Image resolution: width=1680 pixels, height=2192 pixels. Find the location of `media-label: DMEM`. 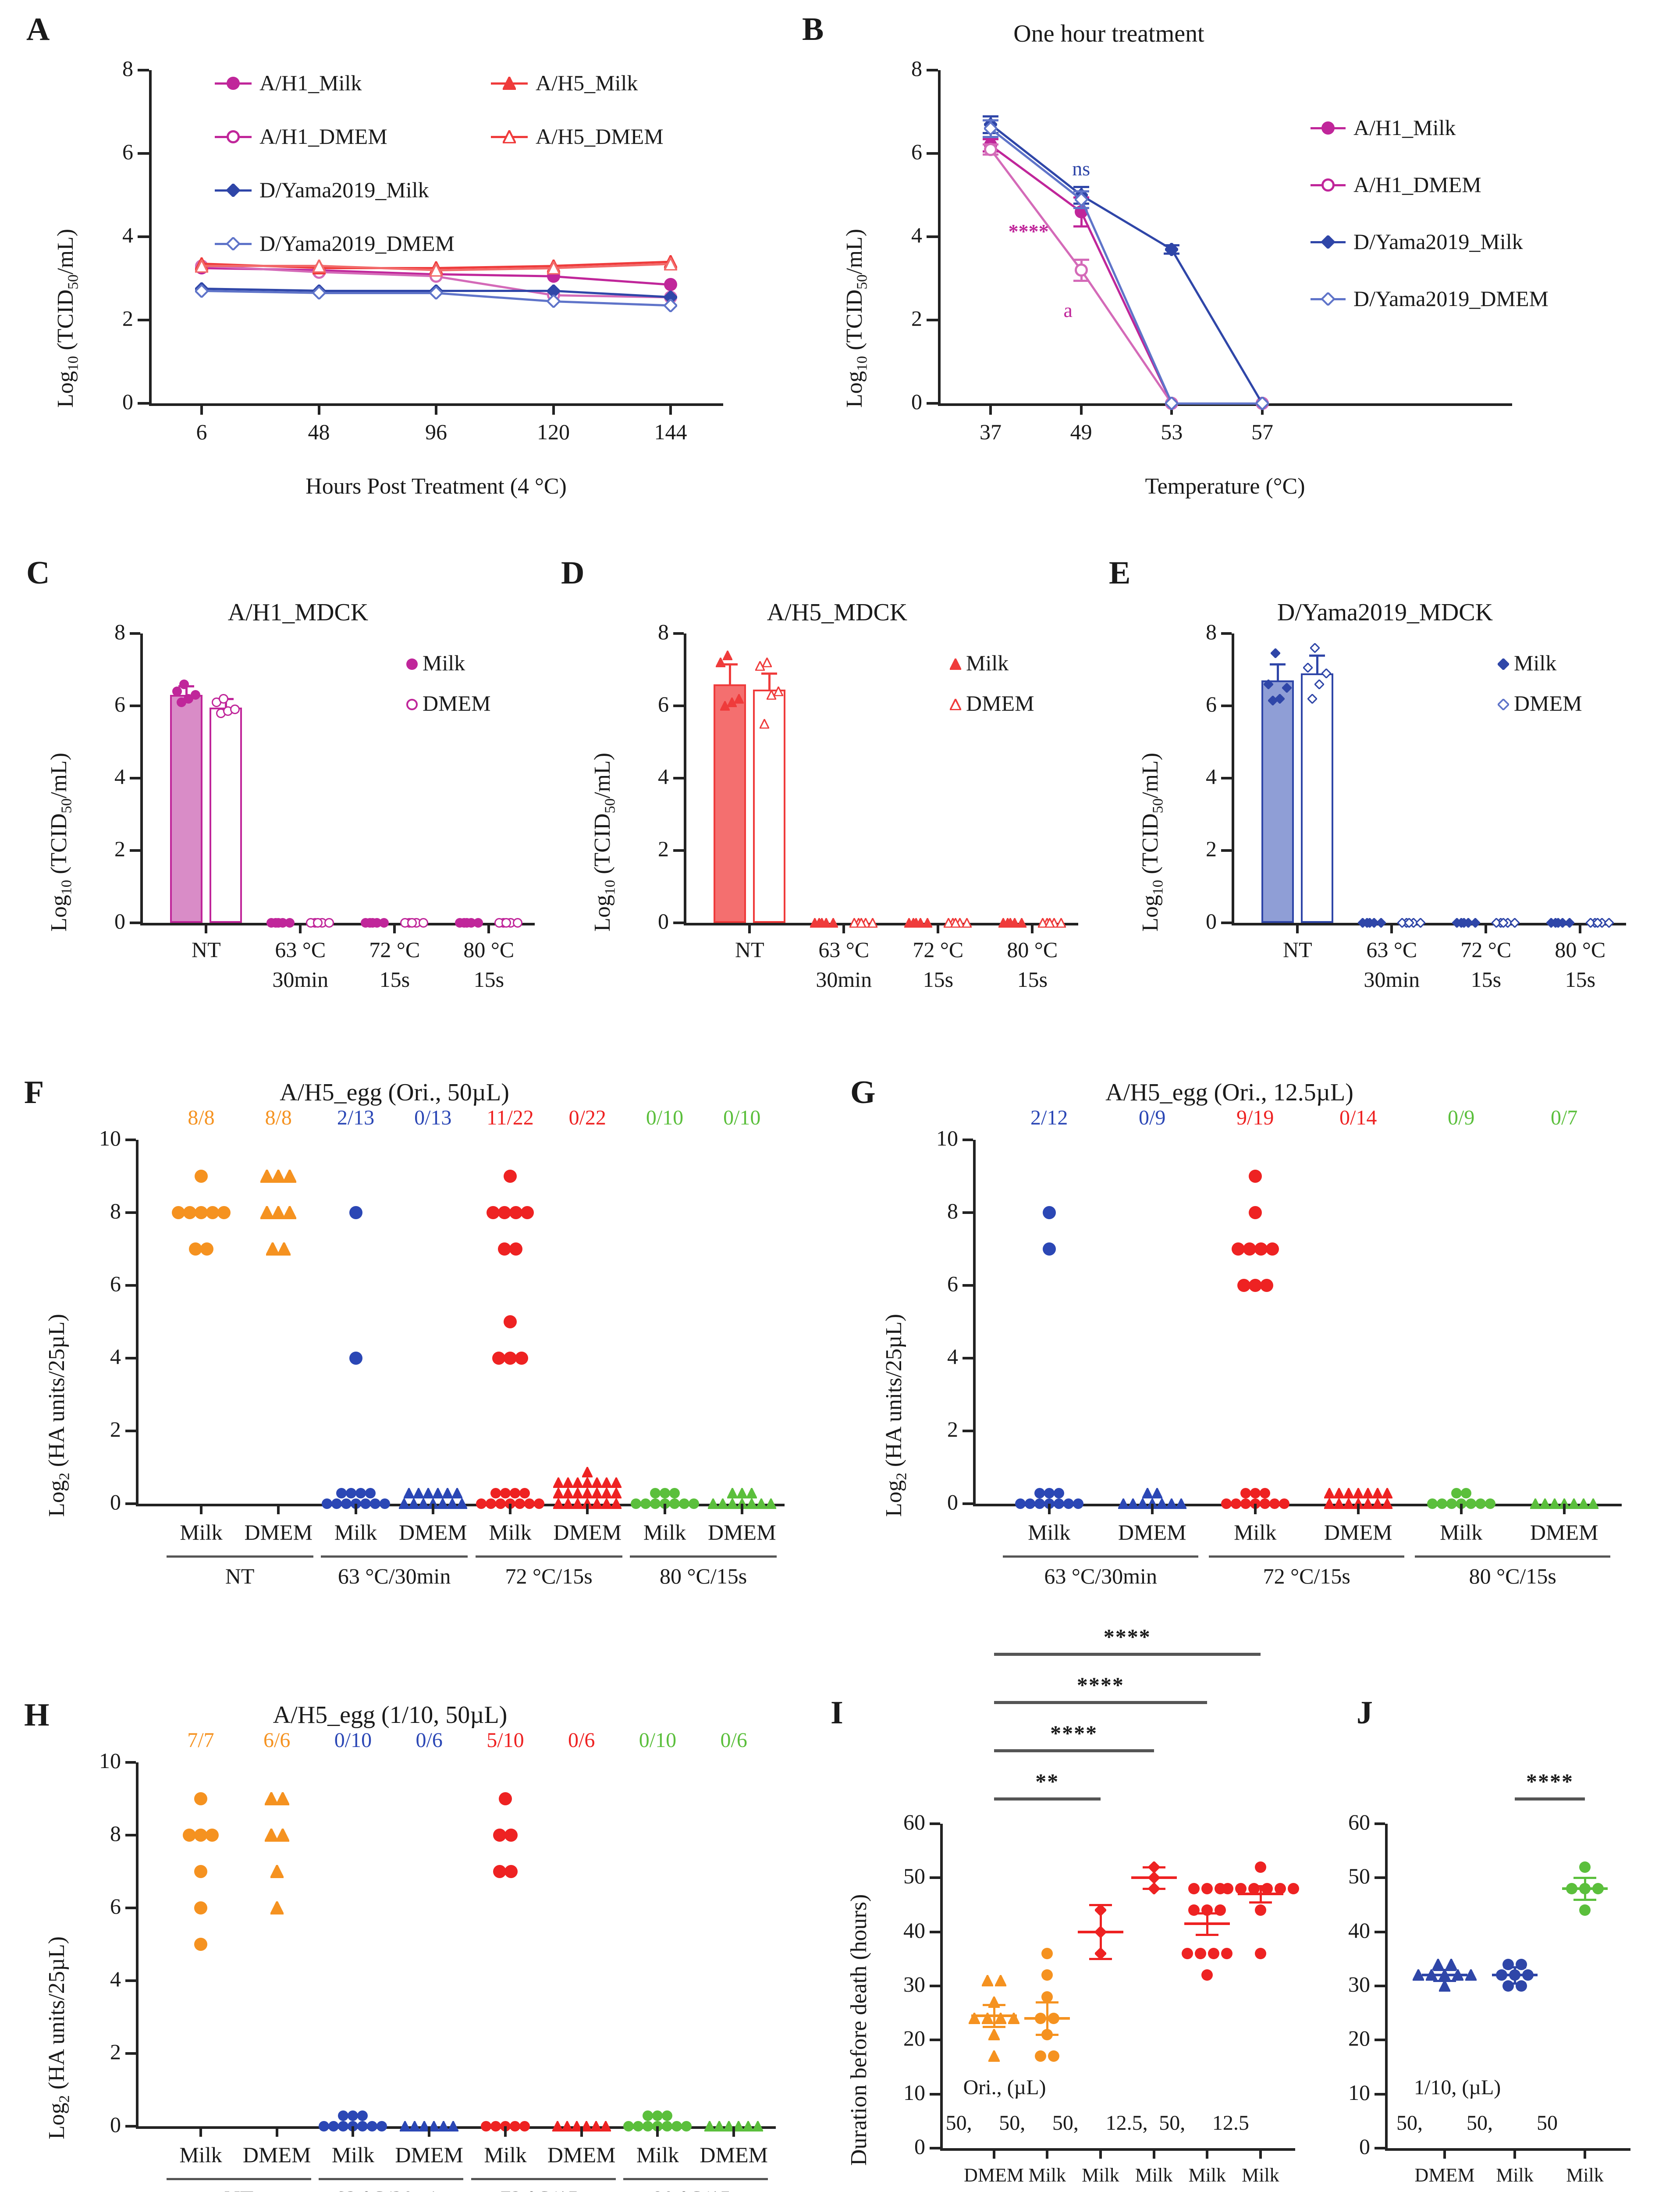

media-label: DMEM is located at coordinates (1152, 1532).